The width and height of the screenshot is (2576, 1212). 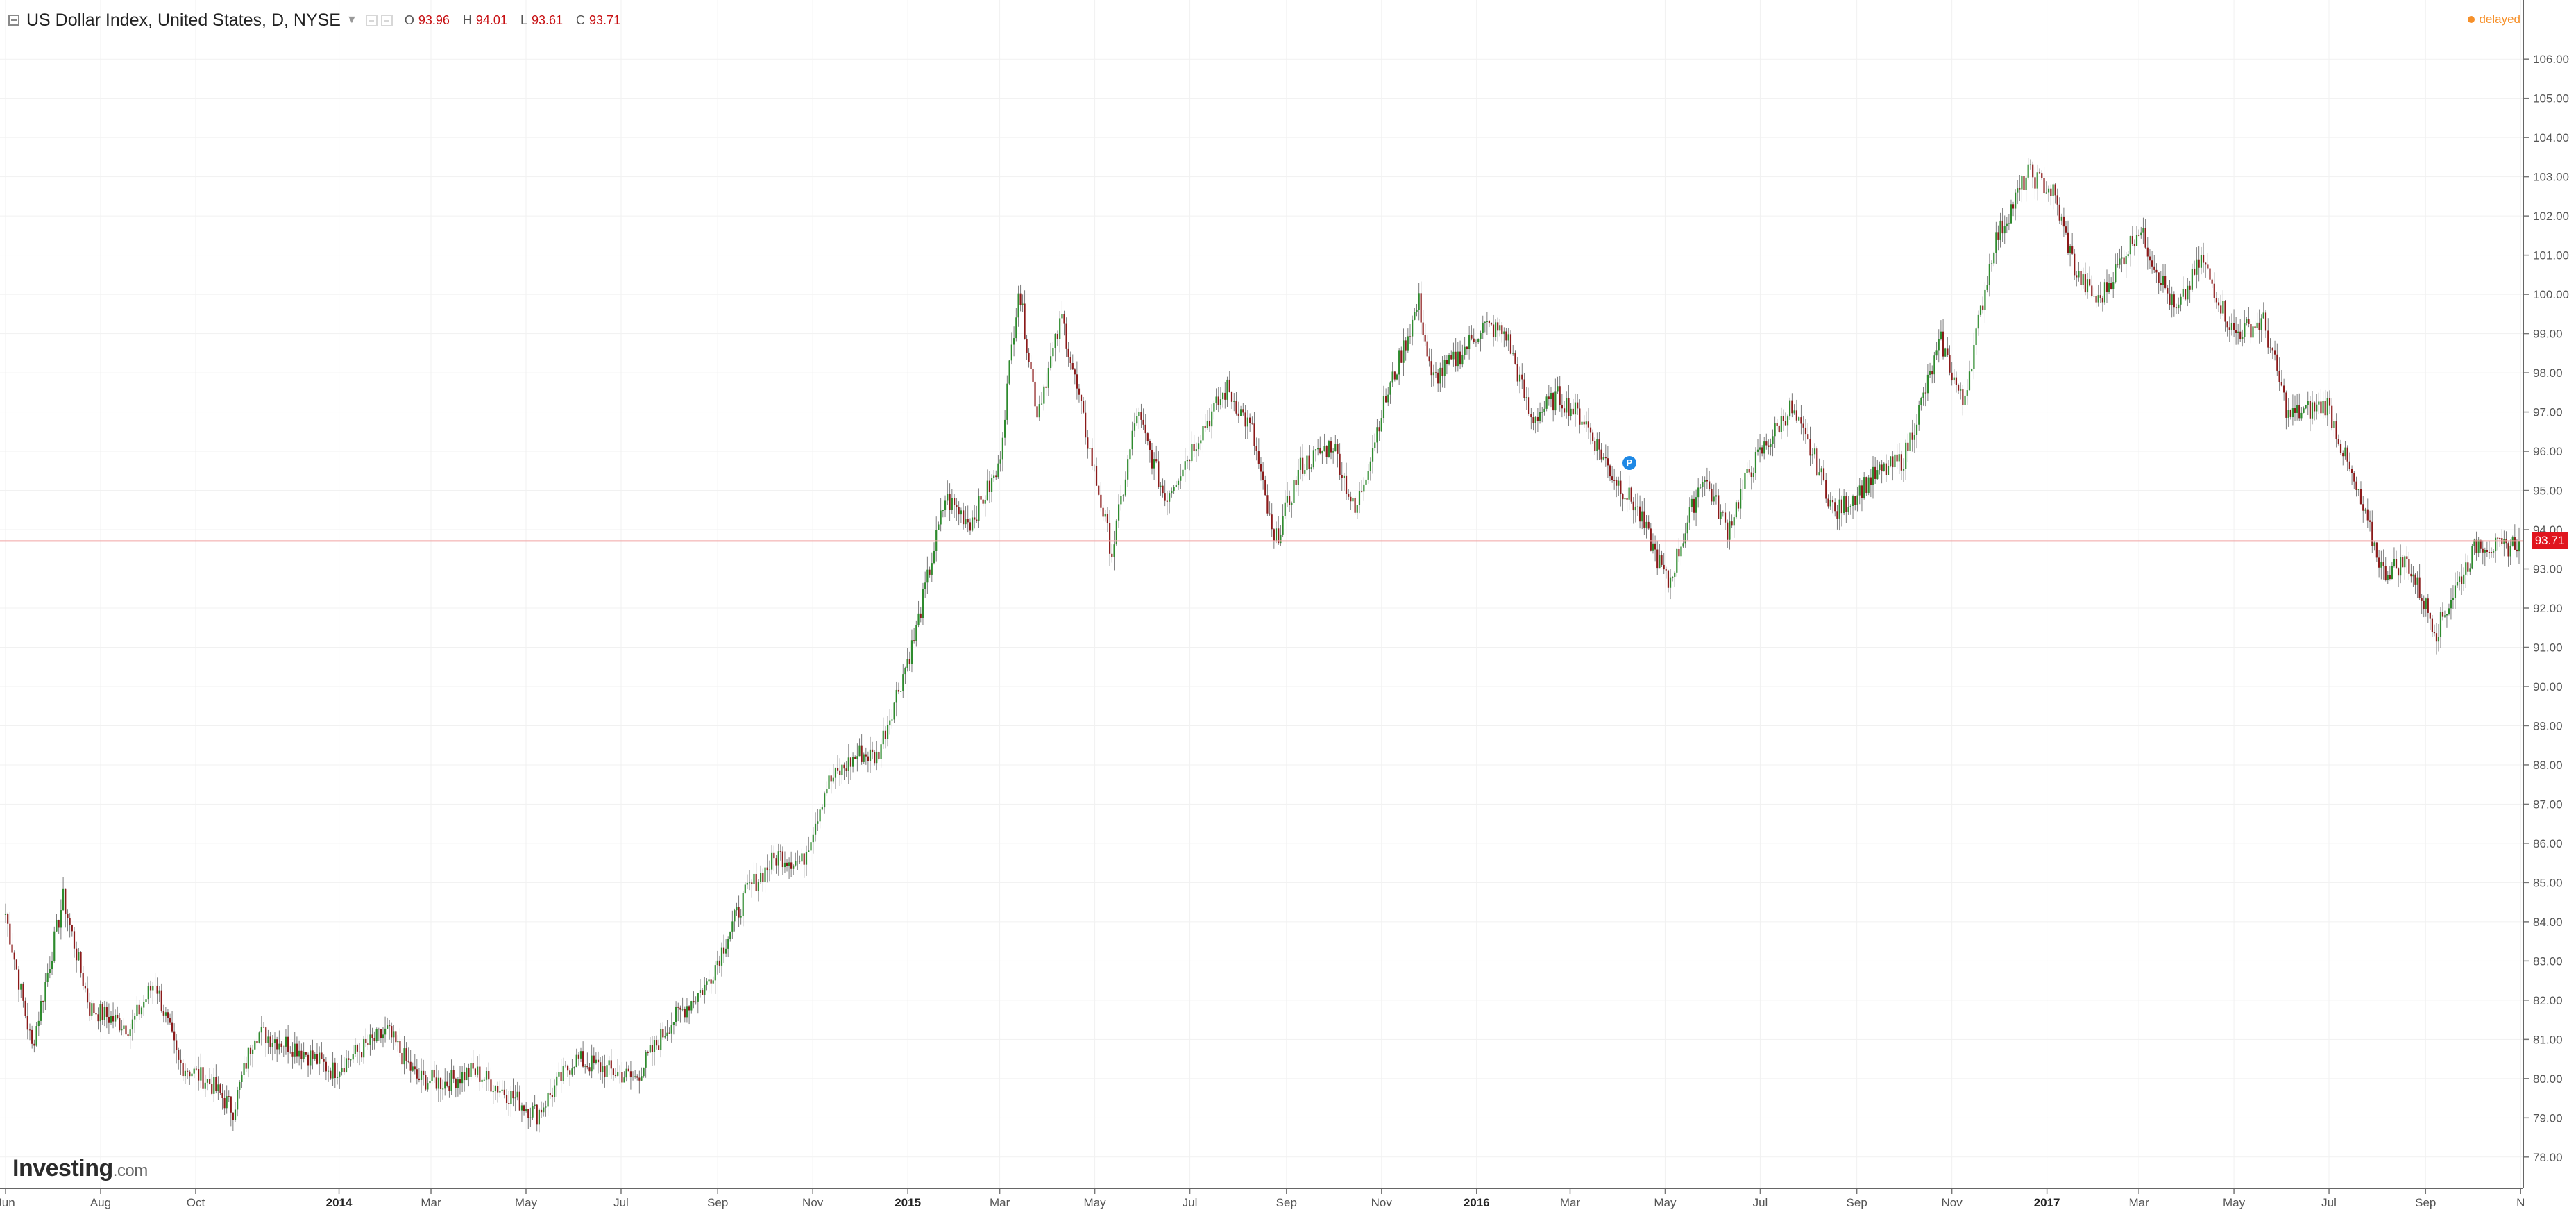 I want to click on symbol-title: US Dollar Index, United States, D, NYSE, so click(x=183, y=20).